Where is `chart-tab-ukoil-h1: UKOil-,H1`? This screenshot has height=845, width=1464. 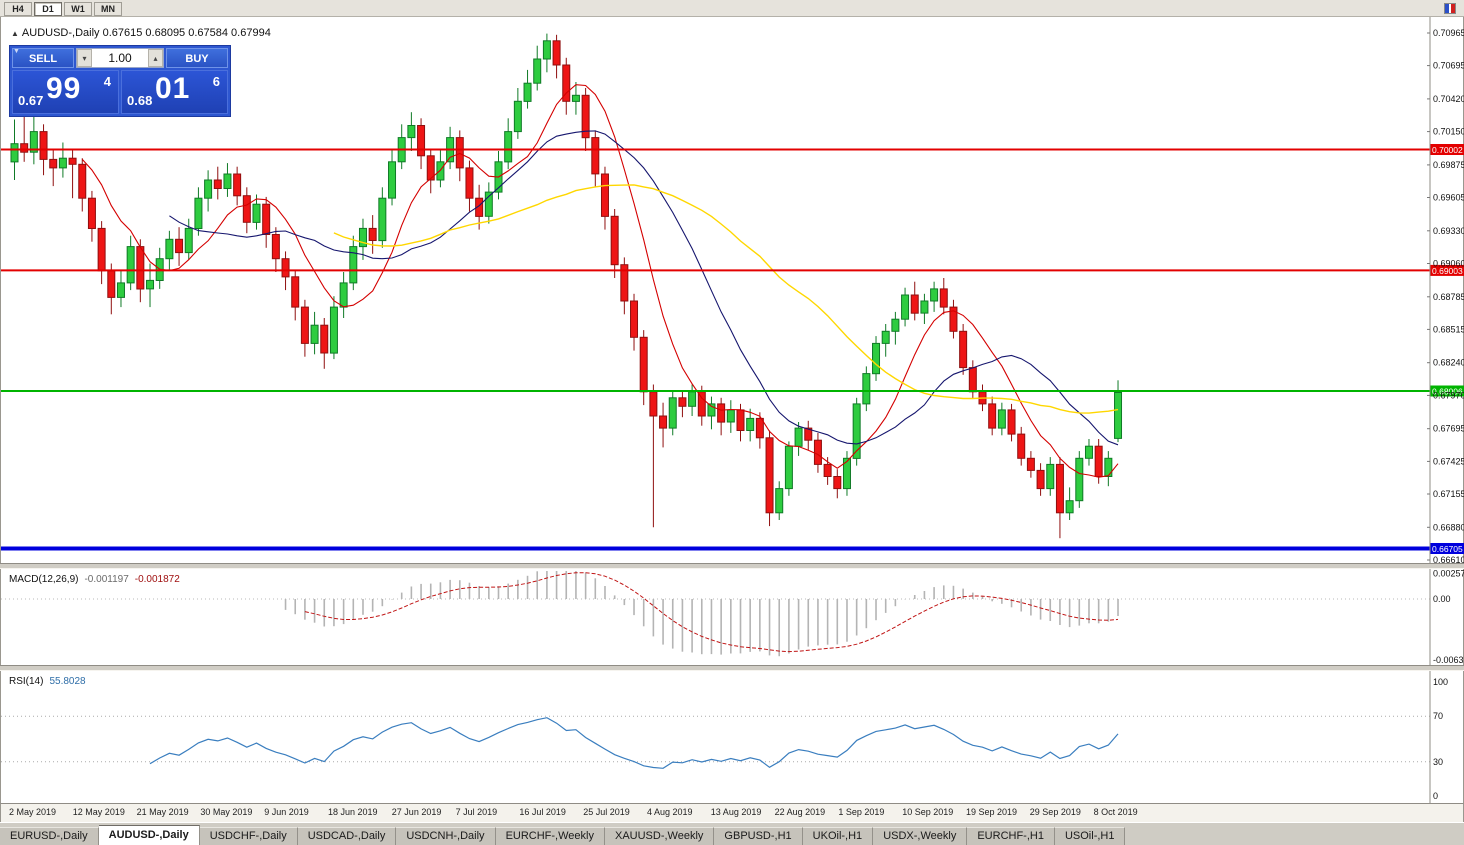 chart-tab-ukoil-h1: UKOil-,H1 is located at coordinates (838, 836).